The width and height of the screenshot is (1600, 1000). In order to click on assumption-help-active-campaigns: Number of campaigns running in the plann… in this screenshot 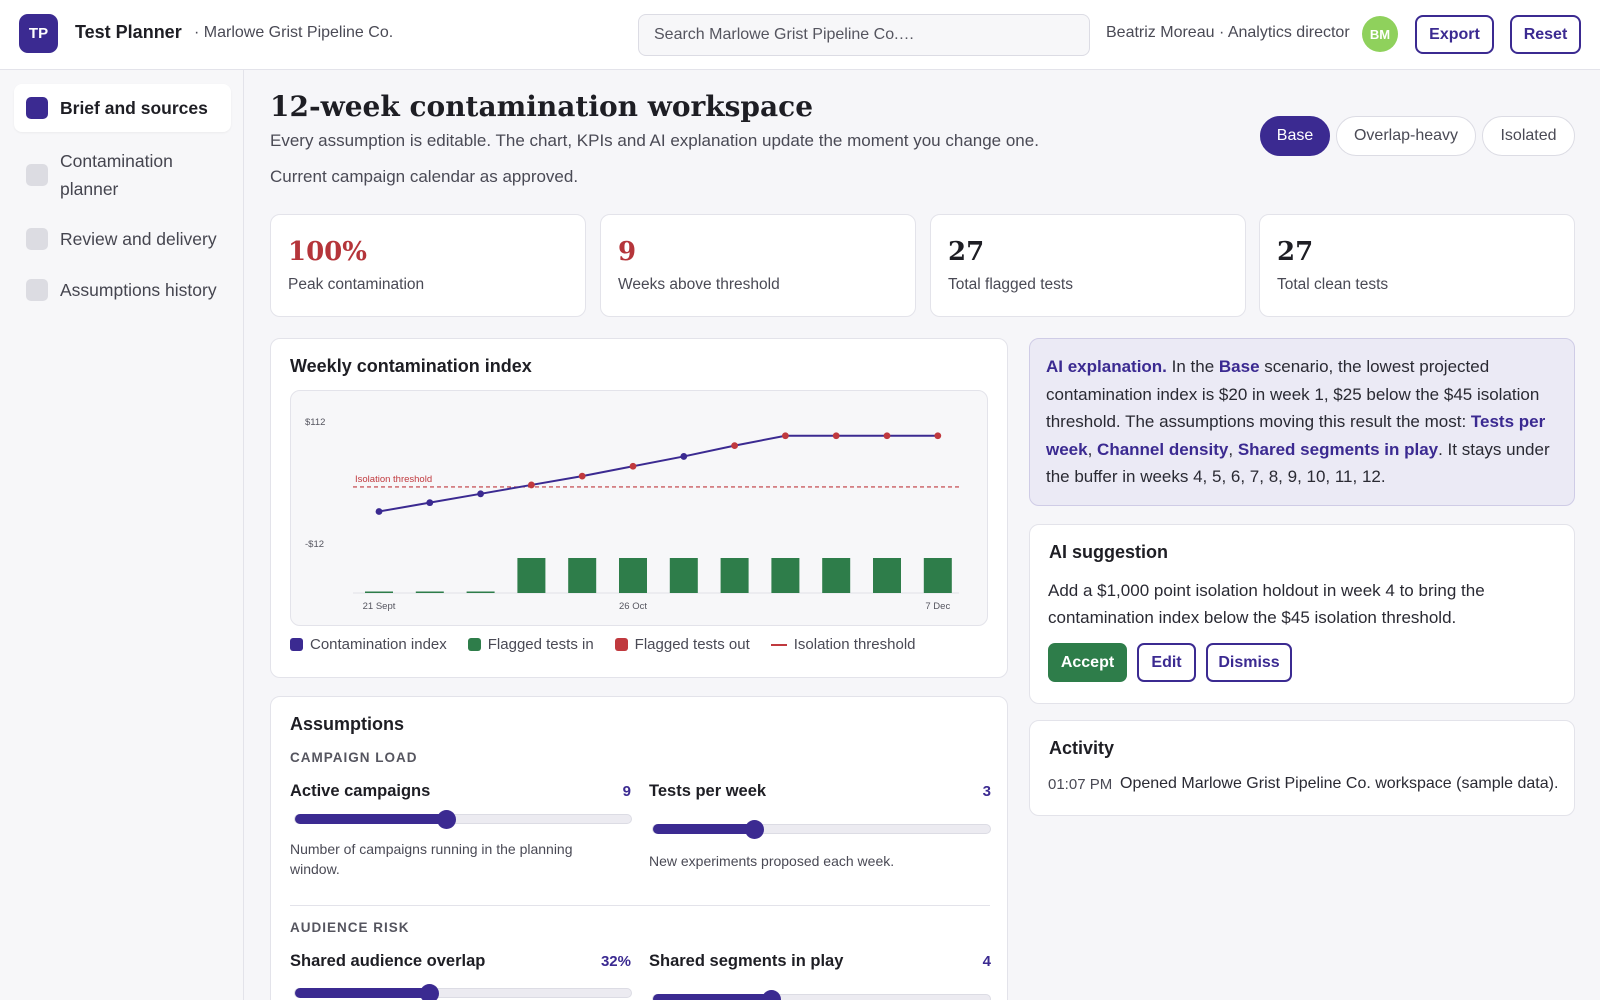, I will do `click(431, 859)`.